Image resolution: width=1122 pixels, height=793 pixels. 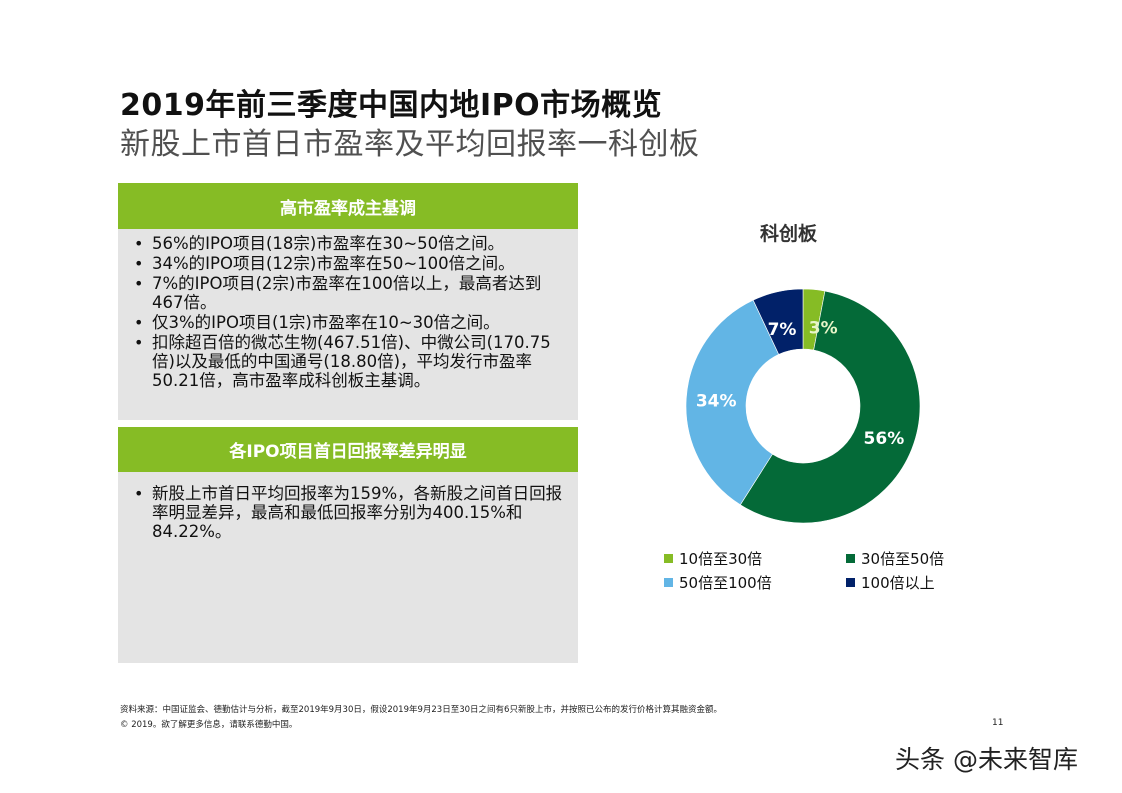 What do you see at coordinates (986, 759) in the screenshot?
I see `watermark: 头条 @未来智库` at bounding box center [986, 759].